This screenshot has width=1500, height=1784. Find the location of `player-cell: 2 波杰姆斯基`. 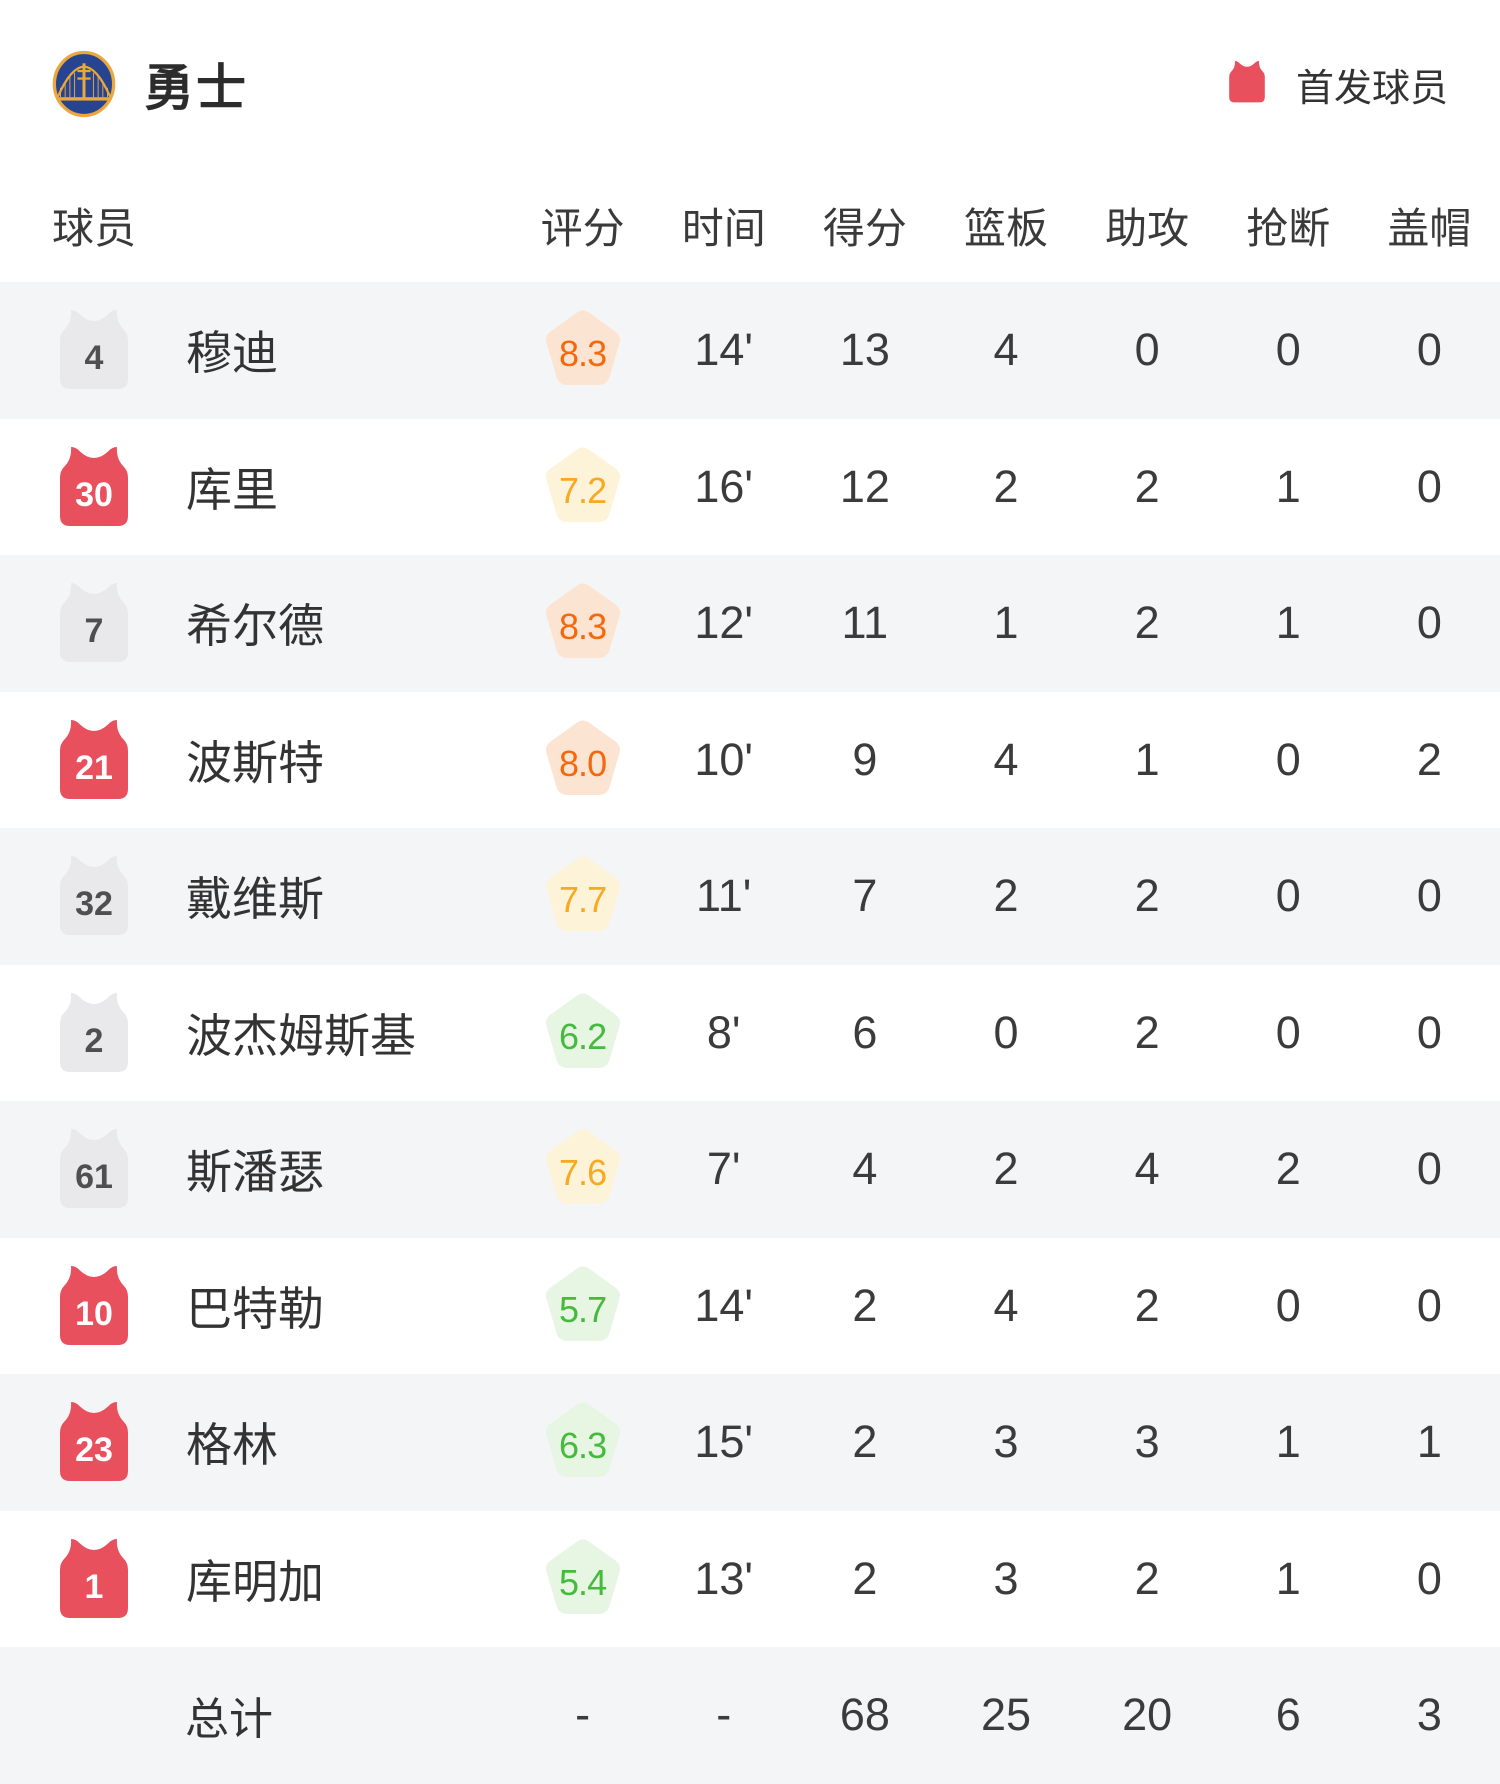

player-cell: 2 波杰姆斯基 is located at coordinates (256, 1033).